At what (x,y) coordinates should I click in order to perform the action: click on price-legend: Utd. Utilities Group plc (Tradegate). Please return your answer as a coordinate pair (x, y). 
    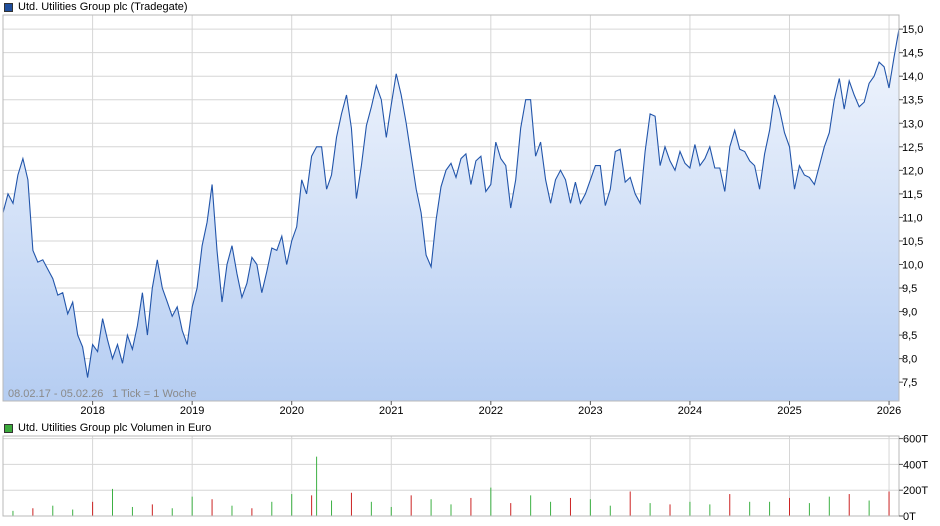
    Looking at the image, I should click on (96, 7).